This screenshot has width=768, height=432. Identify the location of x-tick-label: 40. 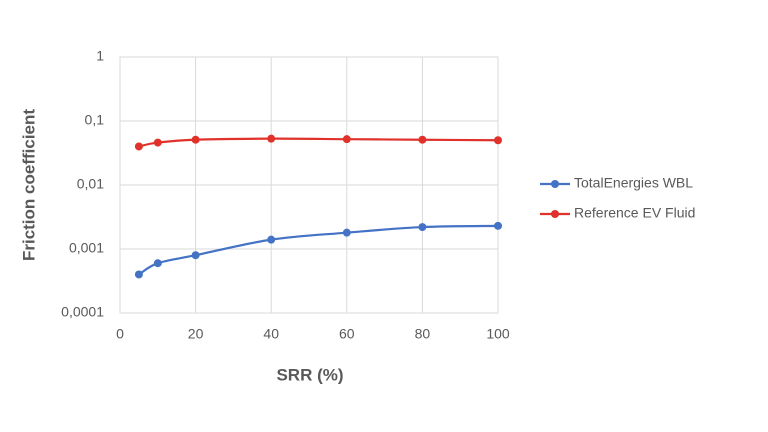
(271, 334).